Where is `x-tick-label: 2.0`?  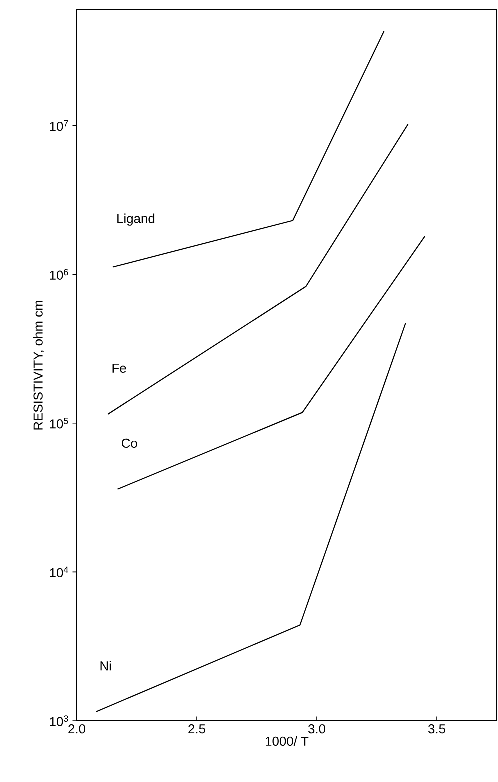 x-tick-label: 2.0 is located at coordinates (77, 729).